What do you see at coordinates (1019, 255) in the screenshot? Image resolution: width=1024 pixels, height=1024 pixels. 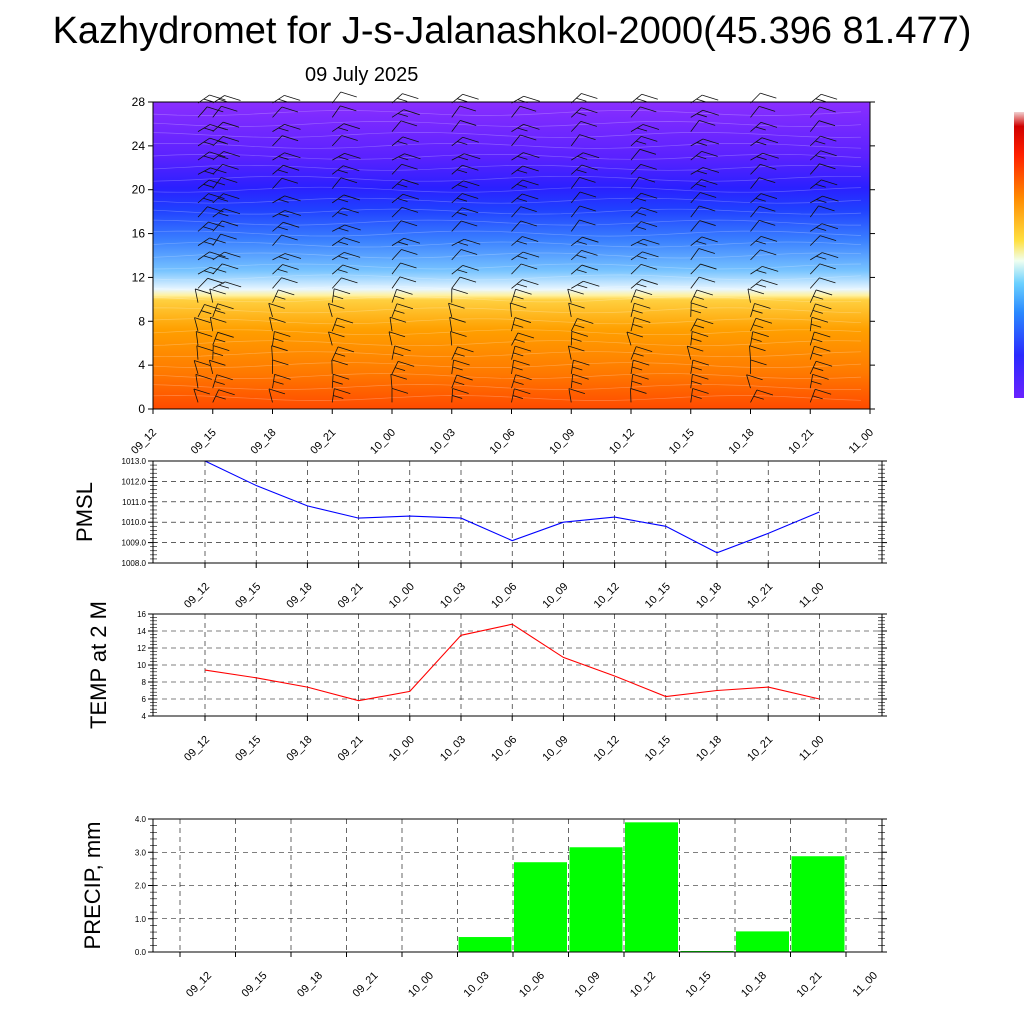 I see `colorbar` at bounding box center [1019, 255].